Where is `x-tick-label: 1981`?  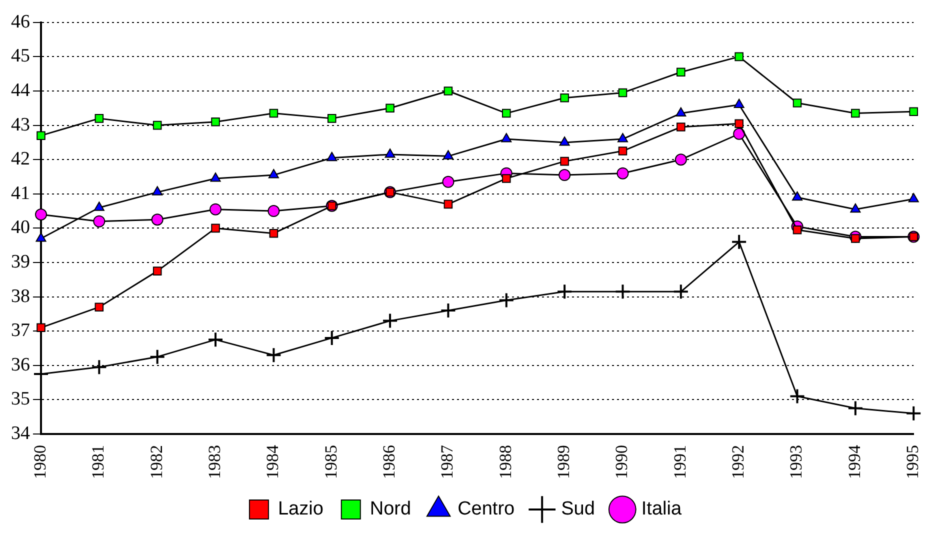
x-tick-label: 1981 is located at coordinates (98, 462).